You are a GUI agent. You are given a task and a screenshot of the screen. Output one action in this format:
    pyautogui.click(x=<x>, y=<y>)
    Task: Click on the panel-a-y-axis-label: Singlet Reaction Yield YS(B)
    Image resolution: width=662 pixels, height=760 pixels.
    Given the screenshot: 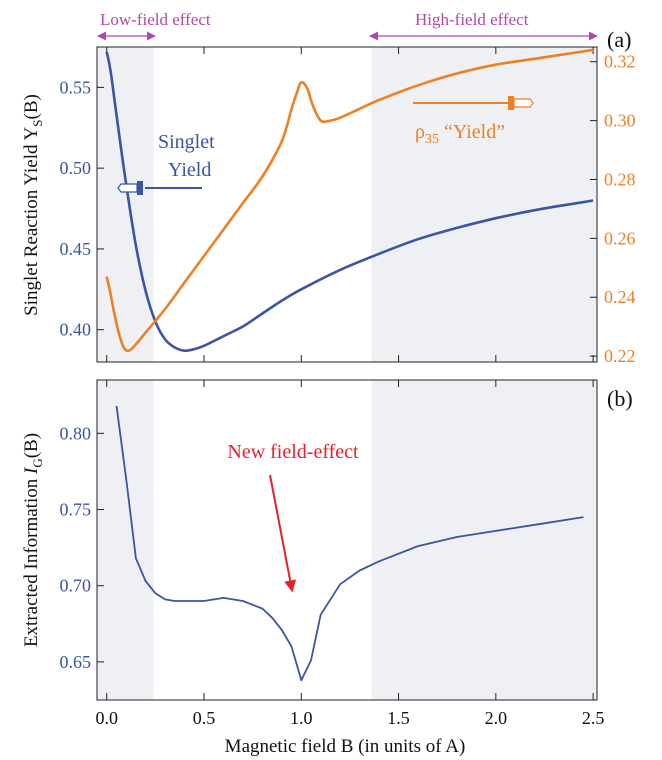 What is the action you would take?
    pyautogui.click(x=33, y=205)
    